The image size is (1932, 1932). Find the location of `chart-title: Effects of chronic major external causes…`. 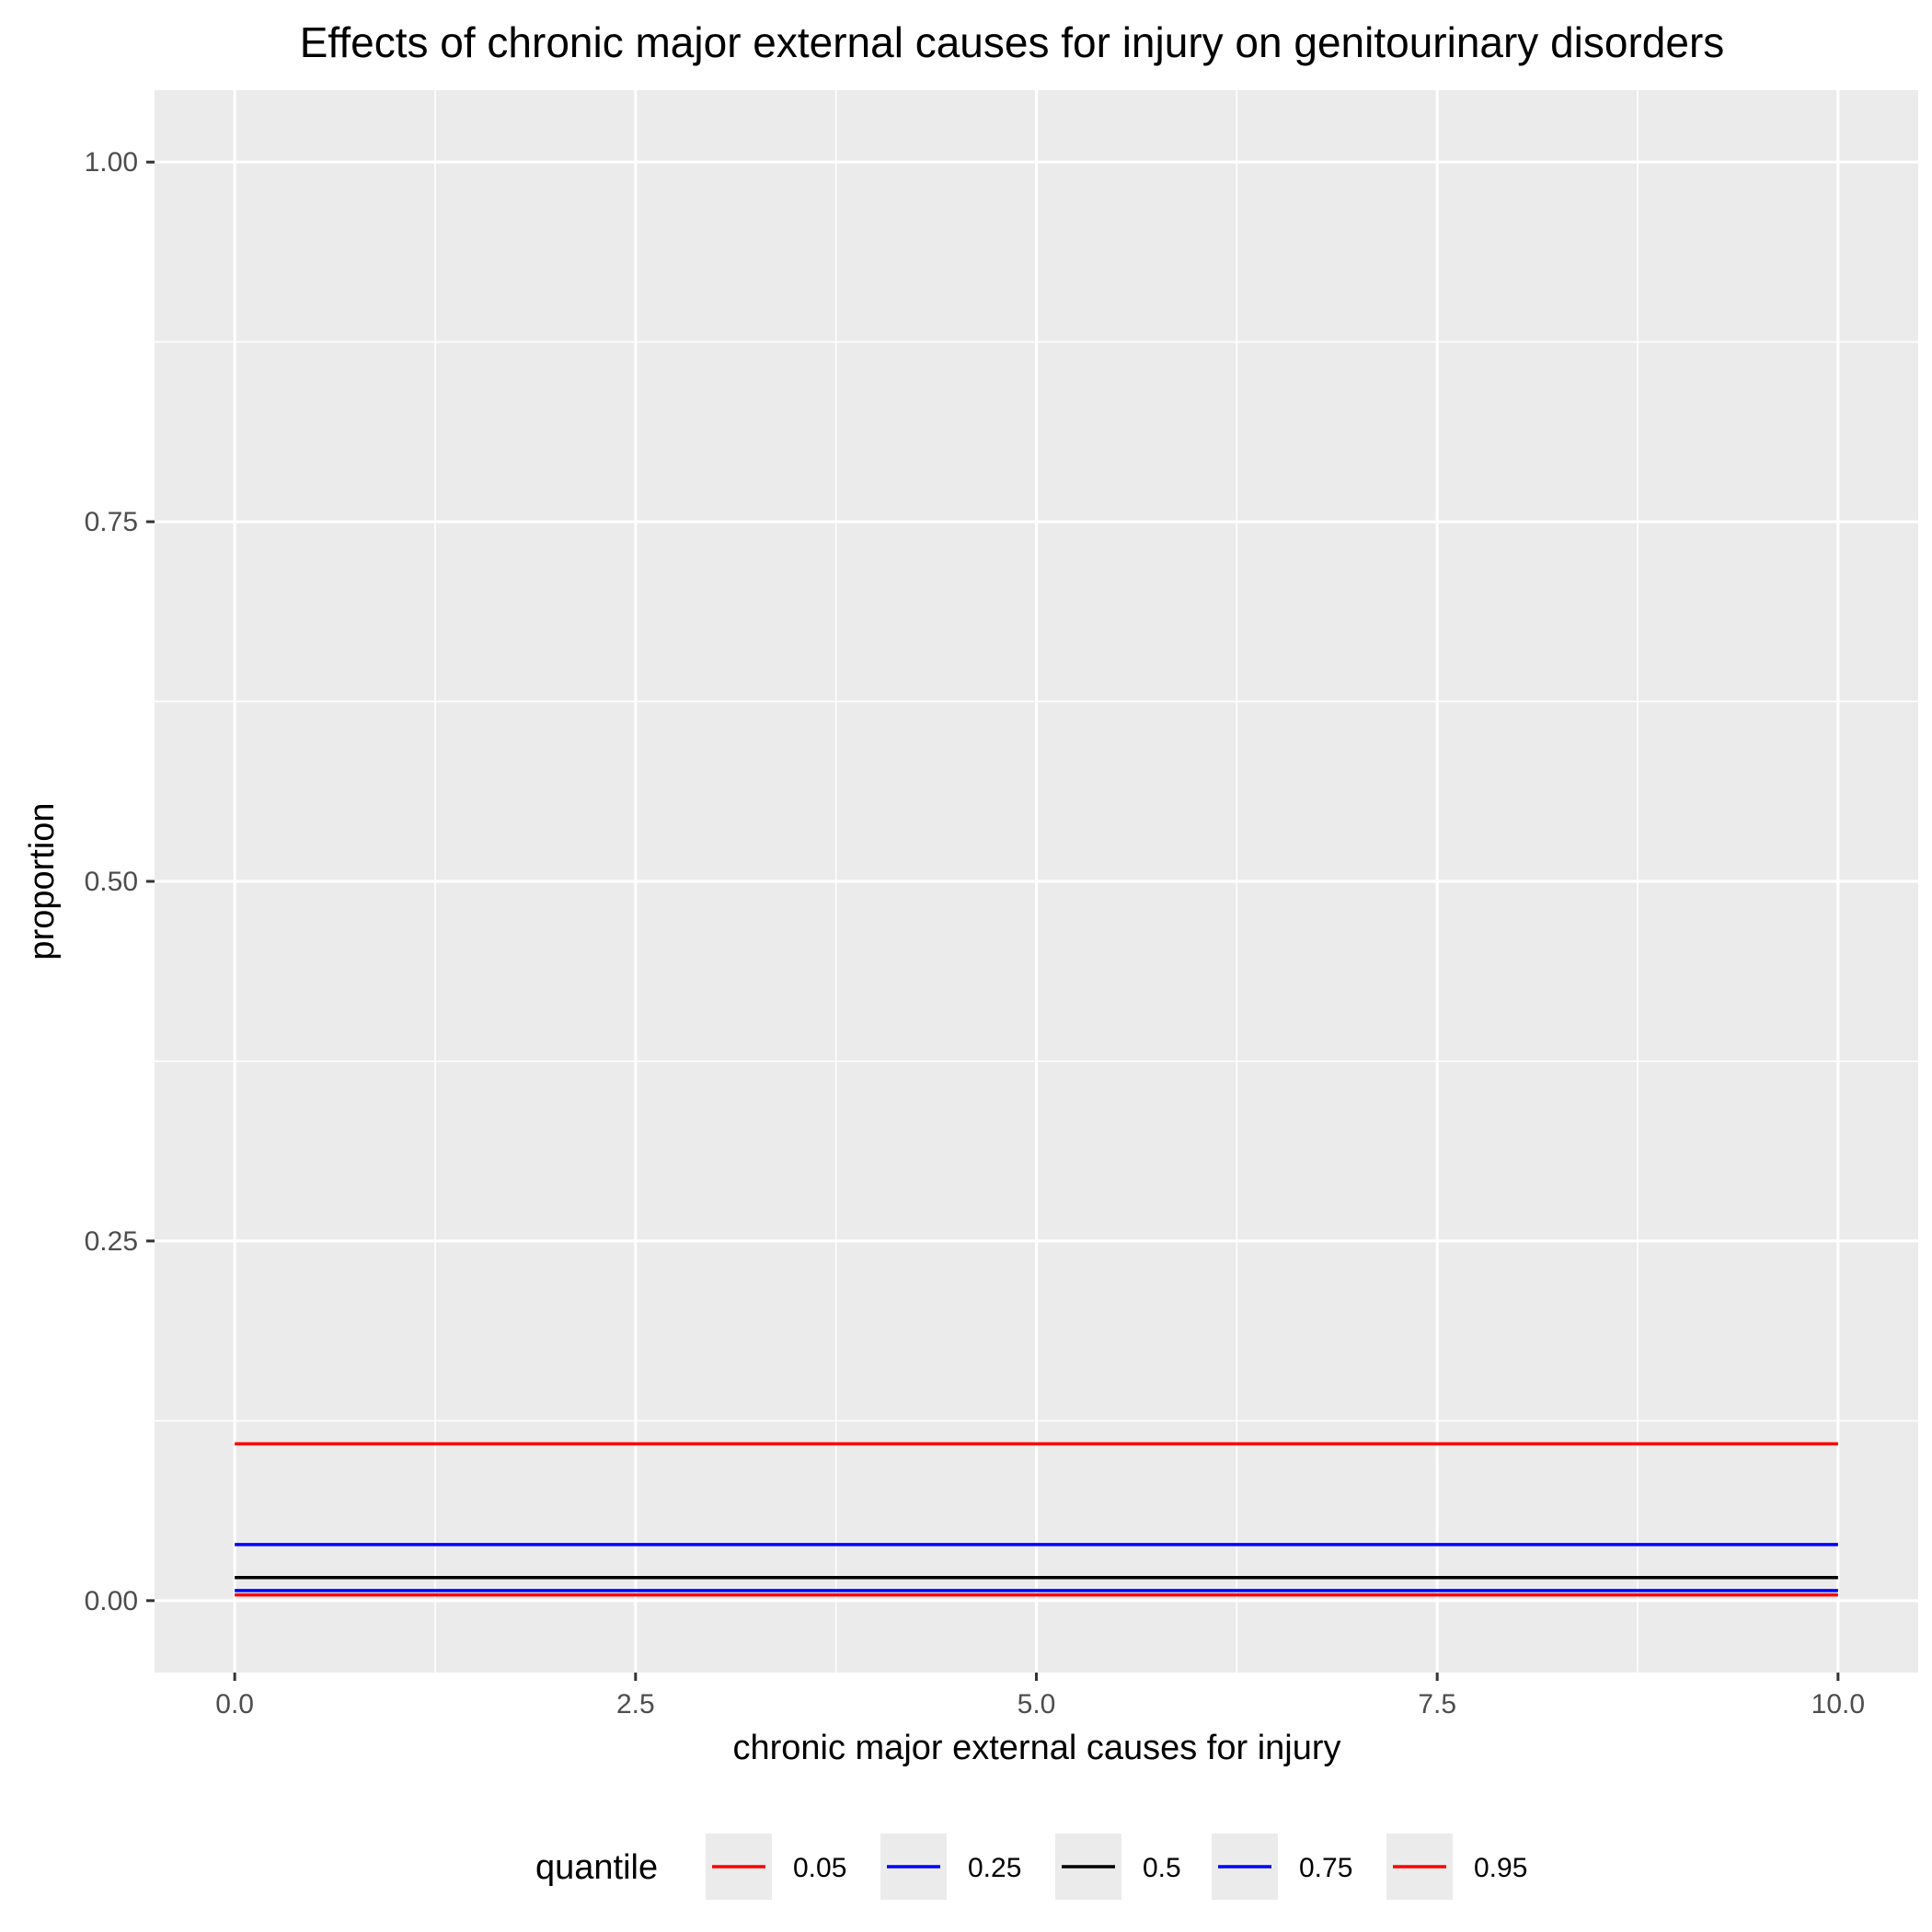

chart-title: Effects of chronic major external causes… is located at coordinates (1012, 42).